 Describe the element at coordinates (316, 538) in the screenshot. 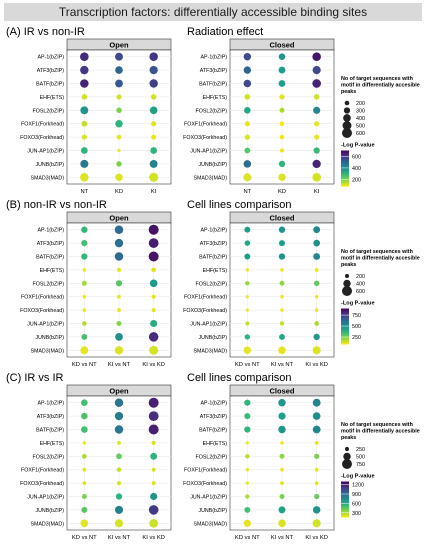

I see `x-tick-label: KI vs KD` at that location.